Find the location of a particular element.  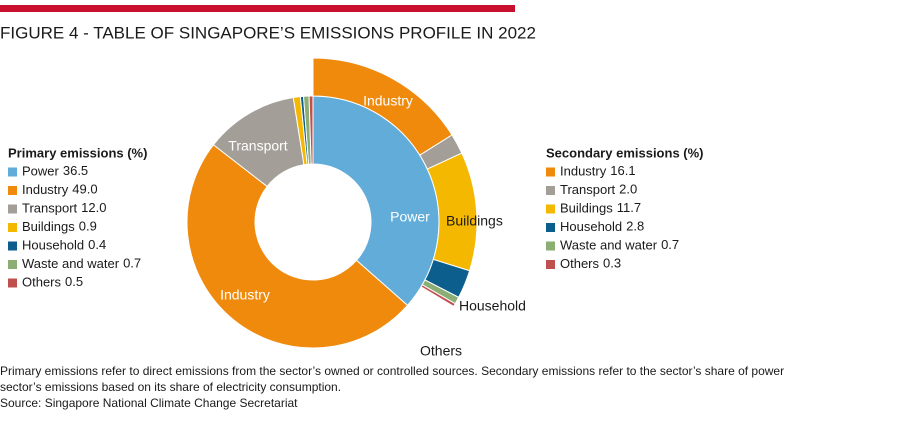

legend-value: 16.1 is located at coordinates (622, 170).